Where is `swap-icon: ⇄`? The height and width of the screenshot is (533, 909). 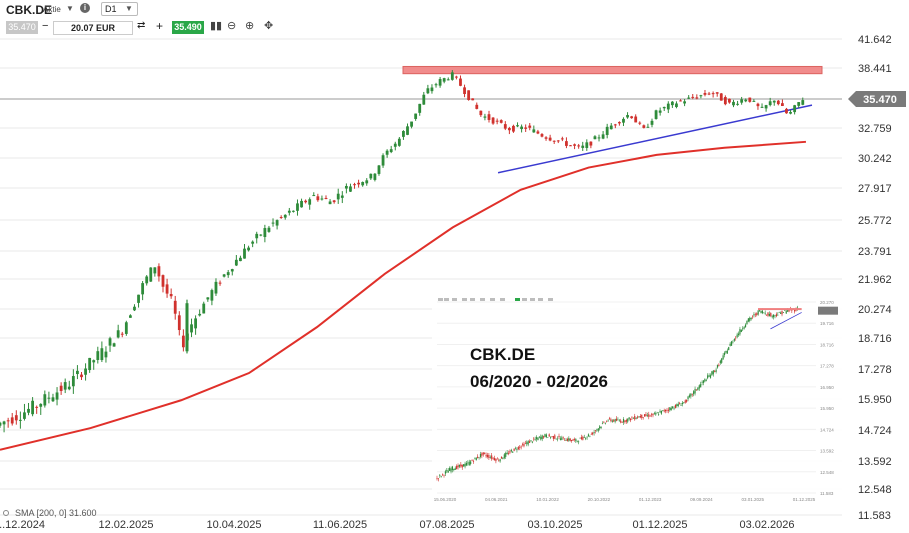 swap-icon: ⇄ is located at coordinates (141, 25).